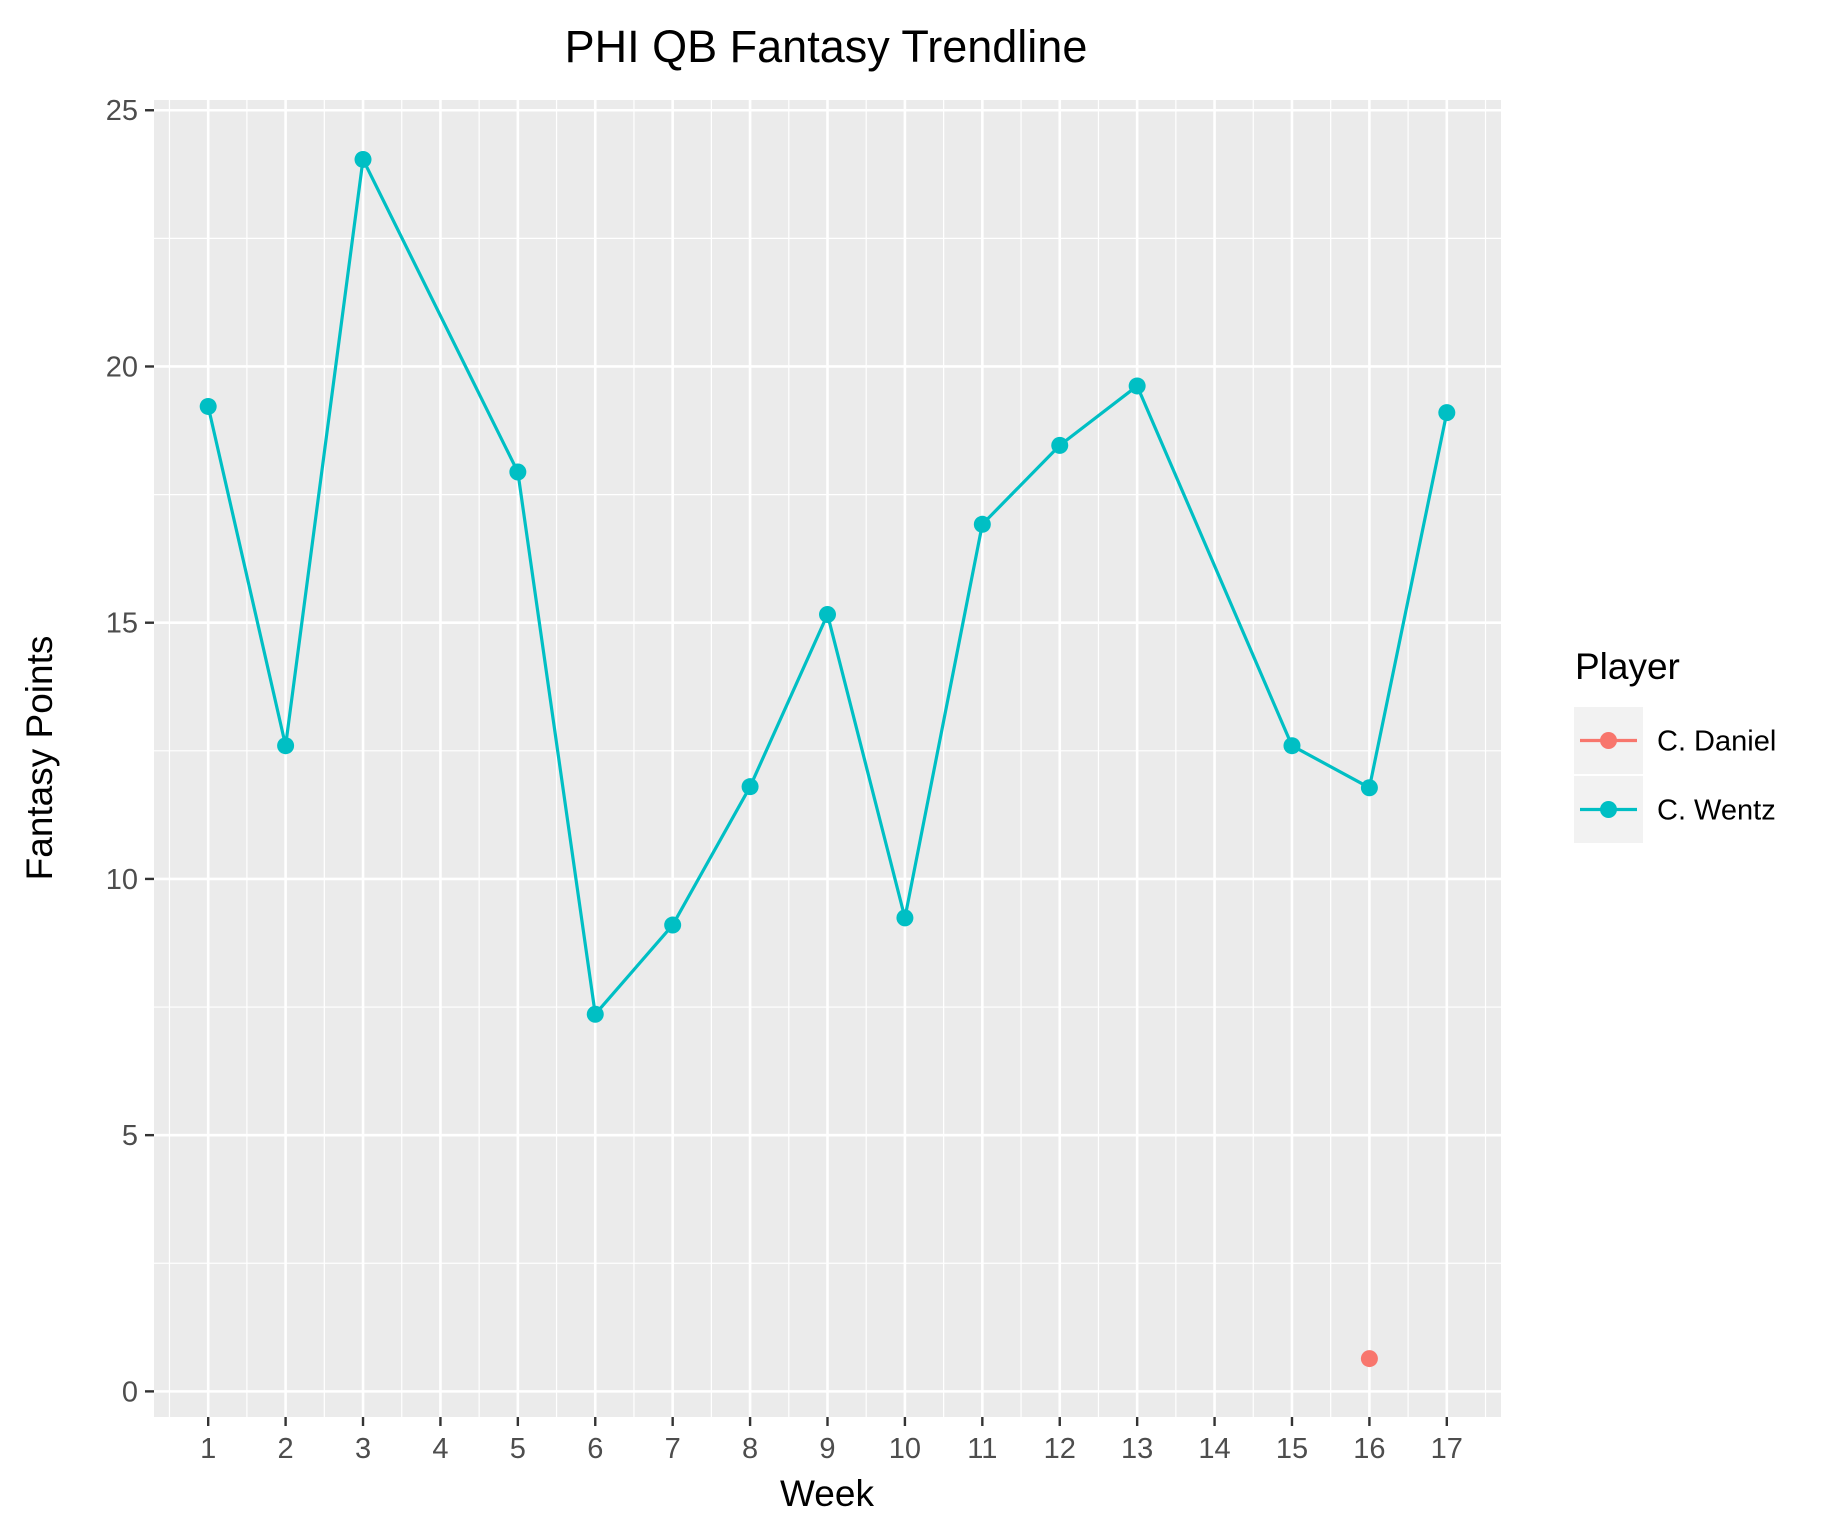 The image size is (1833, 1529). Describe the element at coordinates (595, 1449) in the screenshot. I see `x-tick-label: 6` at that location.